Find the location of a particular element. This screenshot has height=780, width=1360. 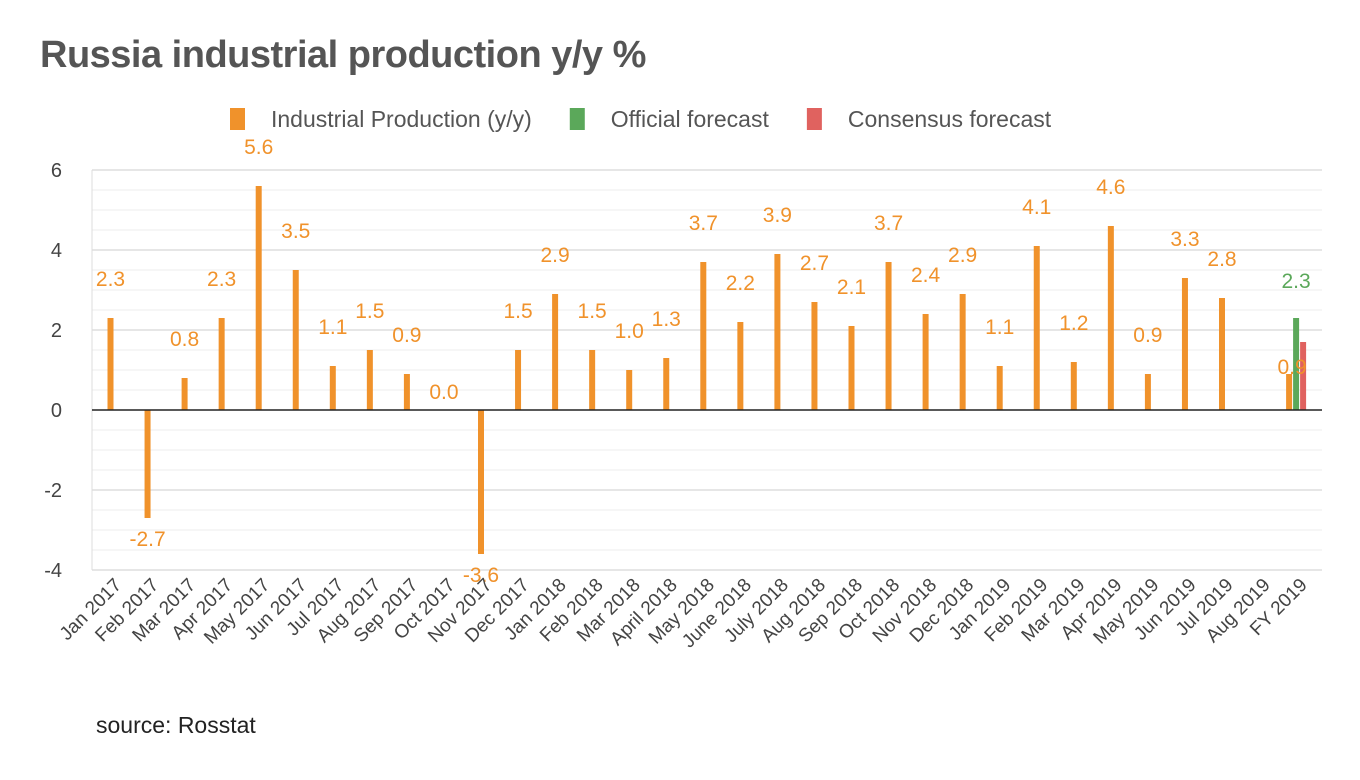

data-label: -3.6 is located at coordinates (481, 575).